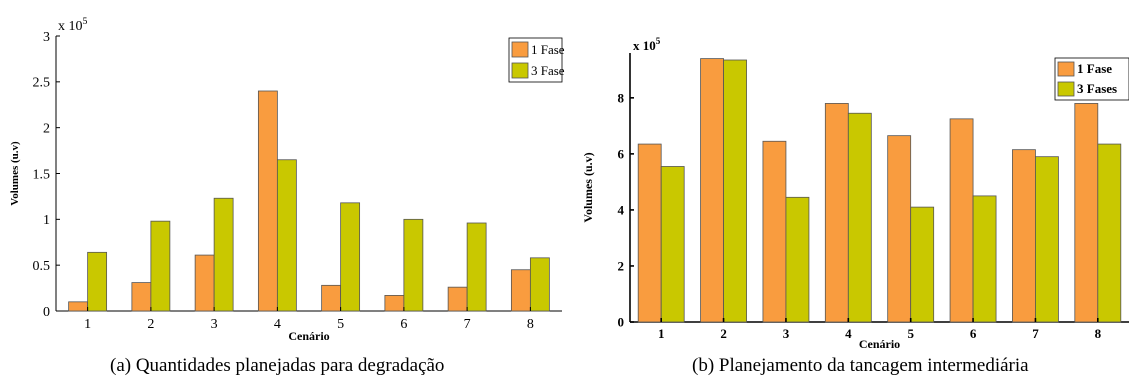 This screenshot has width=1129, height=388. Describe the element at coordinates (42, 174) in the screenshot. I see `y-tick-label: 1.5` at that location.